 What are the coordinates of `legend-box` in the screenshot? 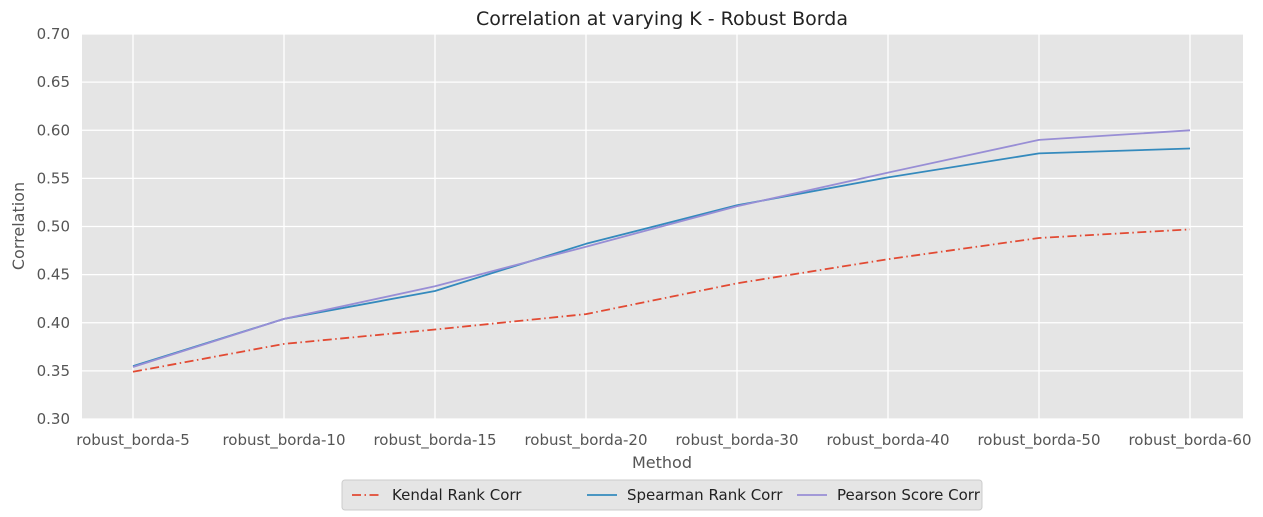 It's located at (662, 495).